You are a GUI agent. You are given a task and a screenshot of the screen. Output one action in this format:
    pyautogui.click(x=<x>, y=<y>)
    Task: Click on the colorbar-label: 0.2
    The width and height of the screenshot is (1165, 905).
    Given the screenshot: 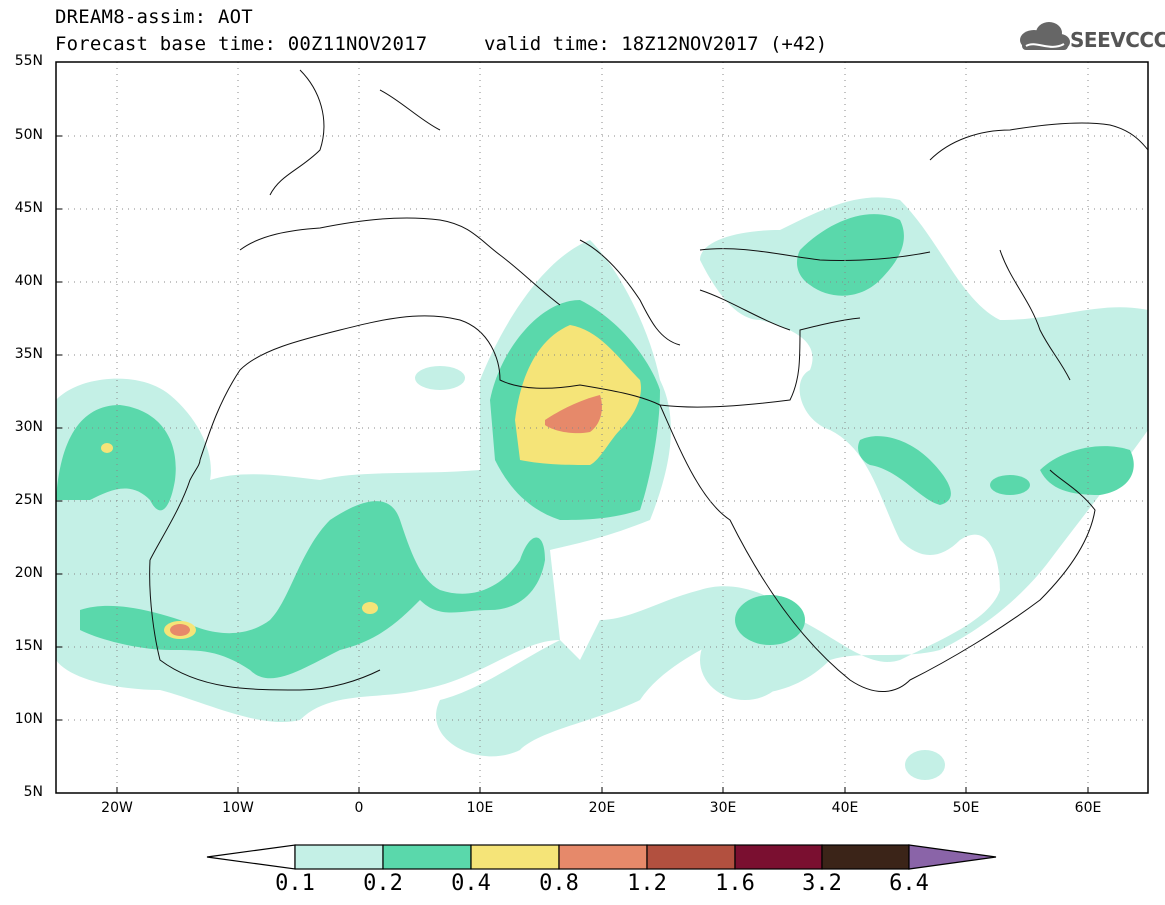 What is the action you would take?
    pyautogui.click(x=383, y=883)
    